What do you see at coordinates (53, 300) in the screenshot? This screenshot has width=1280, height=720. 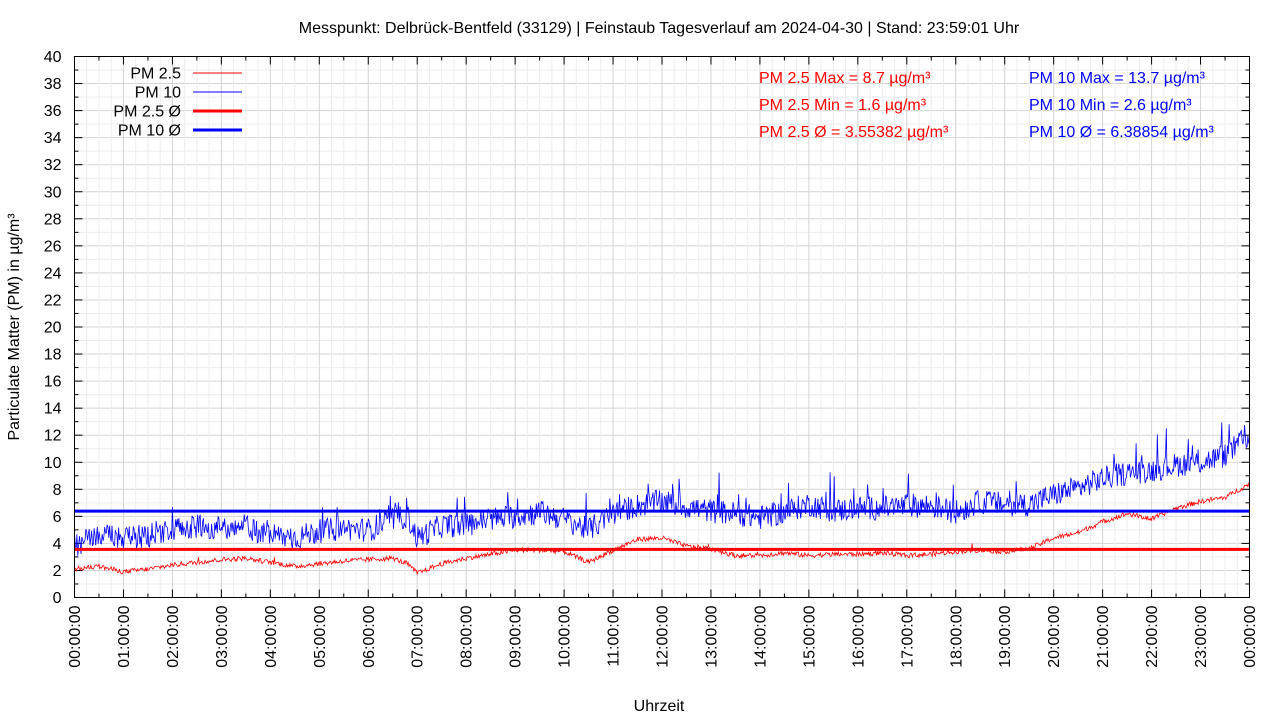 I see `y-tick-label: 22` at bounding box center [53, 300].